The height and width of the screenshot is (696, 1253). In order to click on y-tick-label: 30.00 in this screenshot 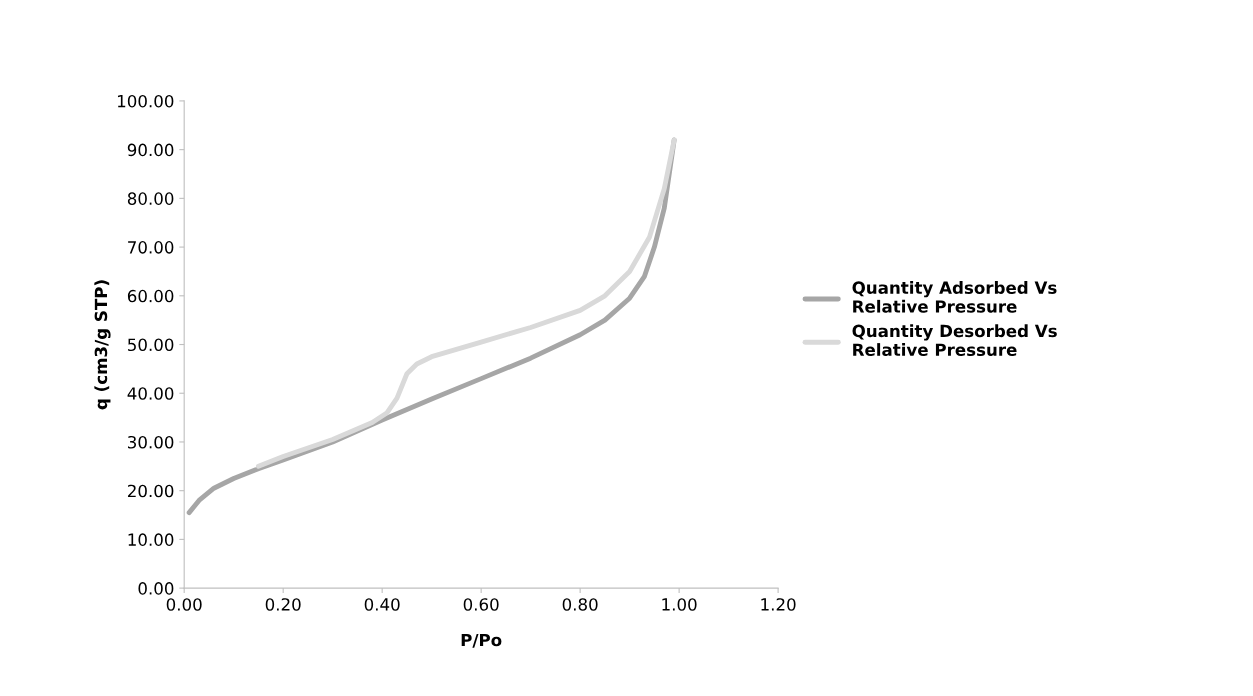, I will do `click(151, 442)`.